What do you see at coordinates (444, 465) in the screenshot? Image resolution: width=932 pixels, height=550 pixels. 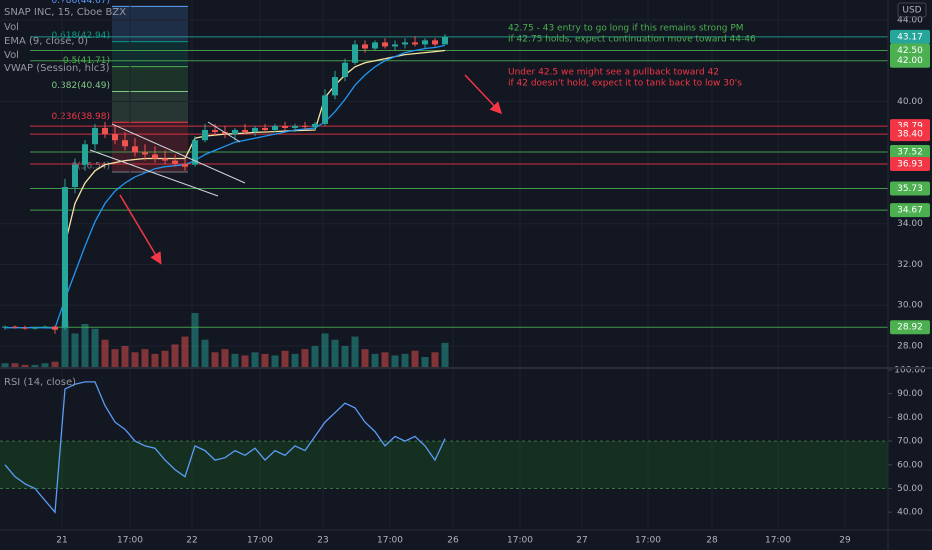 I see `rsi-band` at bounding box center [444, 465].